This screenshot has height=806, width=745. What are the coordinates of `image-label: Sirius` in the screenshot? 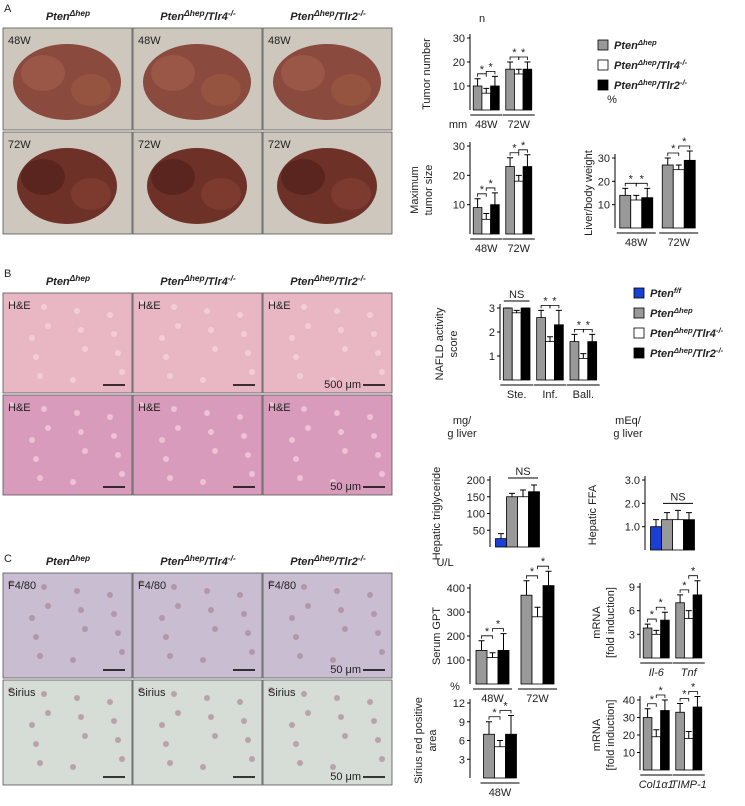 It's located at (282, 693).